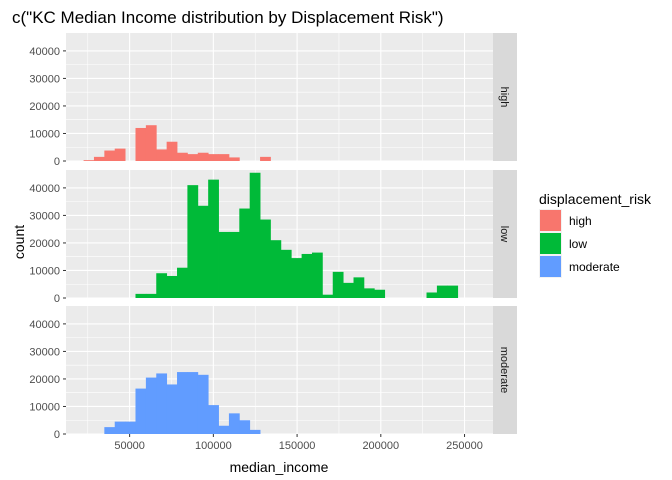 The image size is (672, 480). I want to click on facet-strip-label: high, so click(504, 97).